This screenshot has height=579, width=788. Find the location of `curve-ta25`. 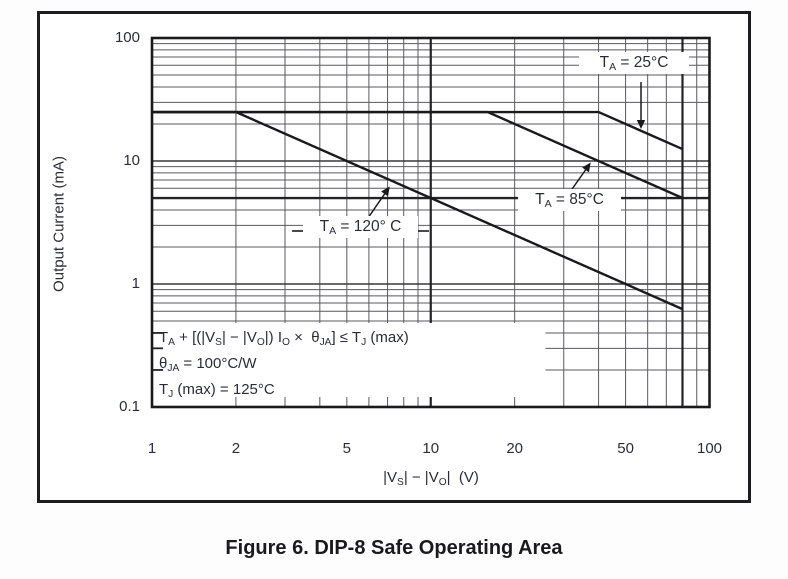

curve-ta25 is located at coordinates (417, 130).